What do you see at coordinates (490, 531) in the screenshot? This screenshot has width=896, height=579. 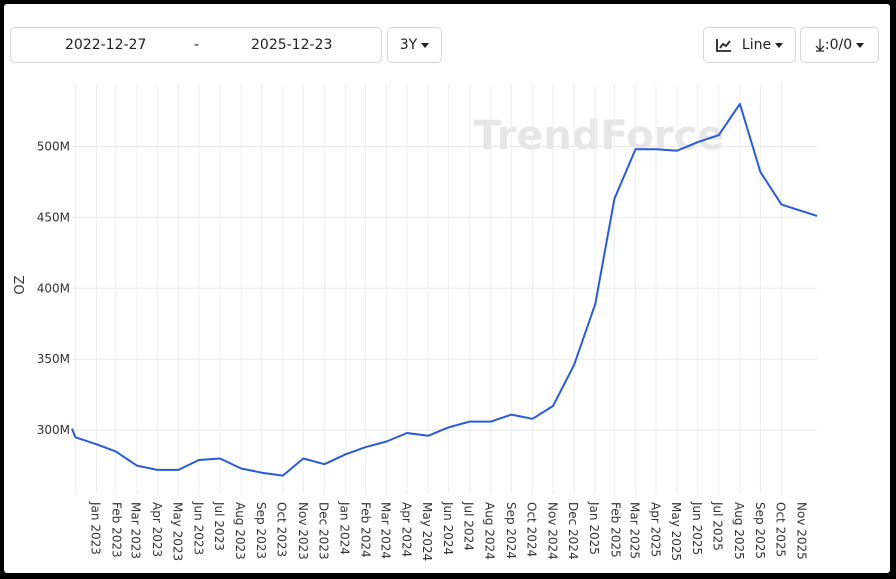 I see `x-tick-label: Aug 2024` at bounding box center [490, 531].